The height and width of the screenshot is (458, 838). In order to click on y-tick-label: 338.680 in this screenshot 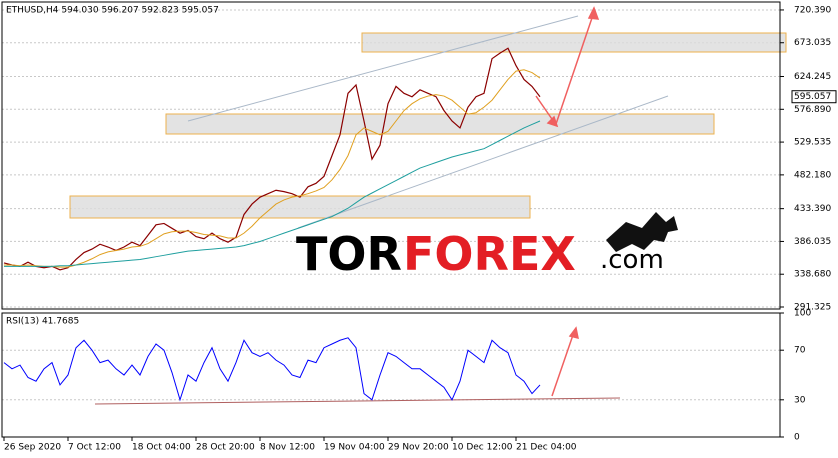, I will do `click(812, 275)`.